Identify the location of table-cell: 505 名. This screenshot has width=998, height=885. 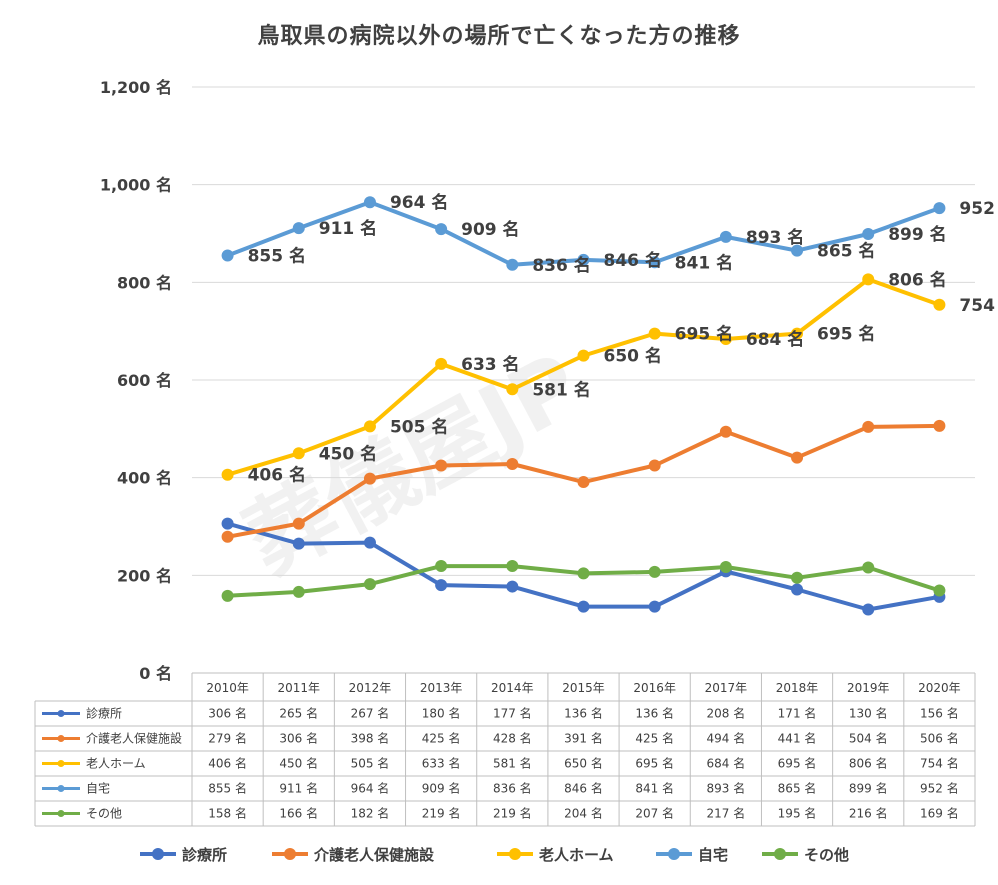
(370, 763).